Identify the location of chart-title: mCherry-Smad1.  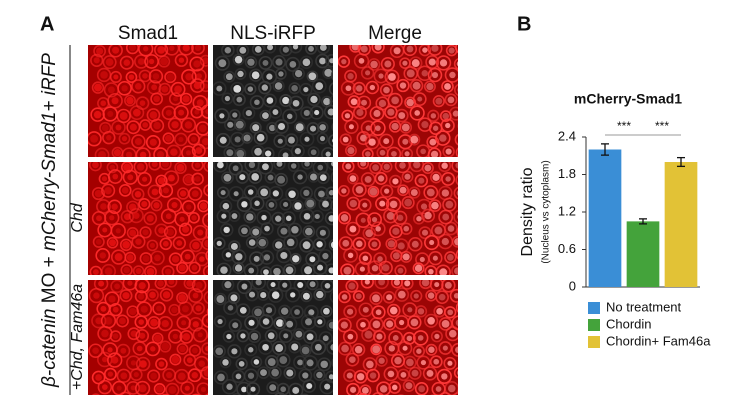
(628, 99).